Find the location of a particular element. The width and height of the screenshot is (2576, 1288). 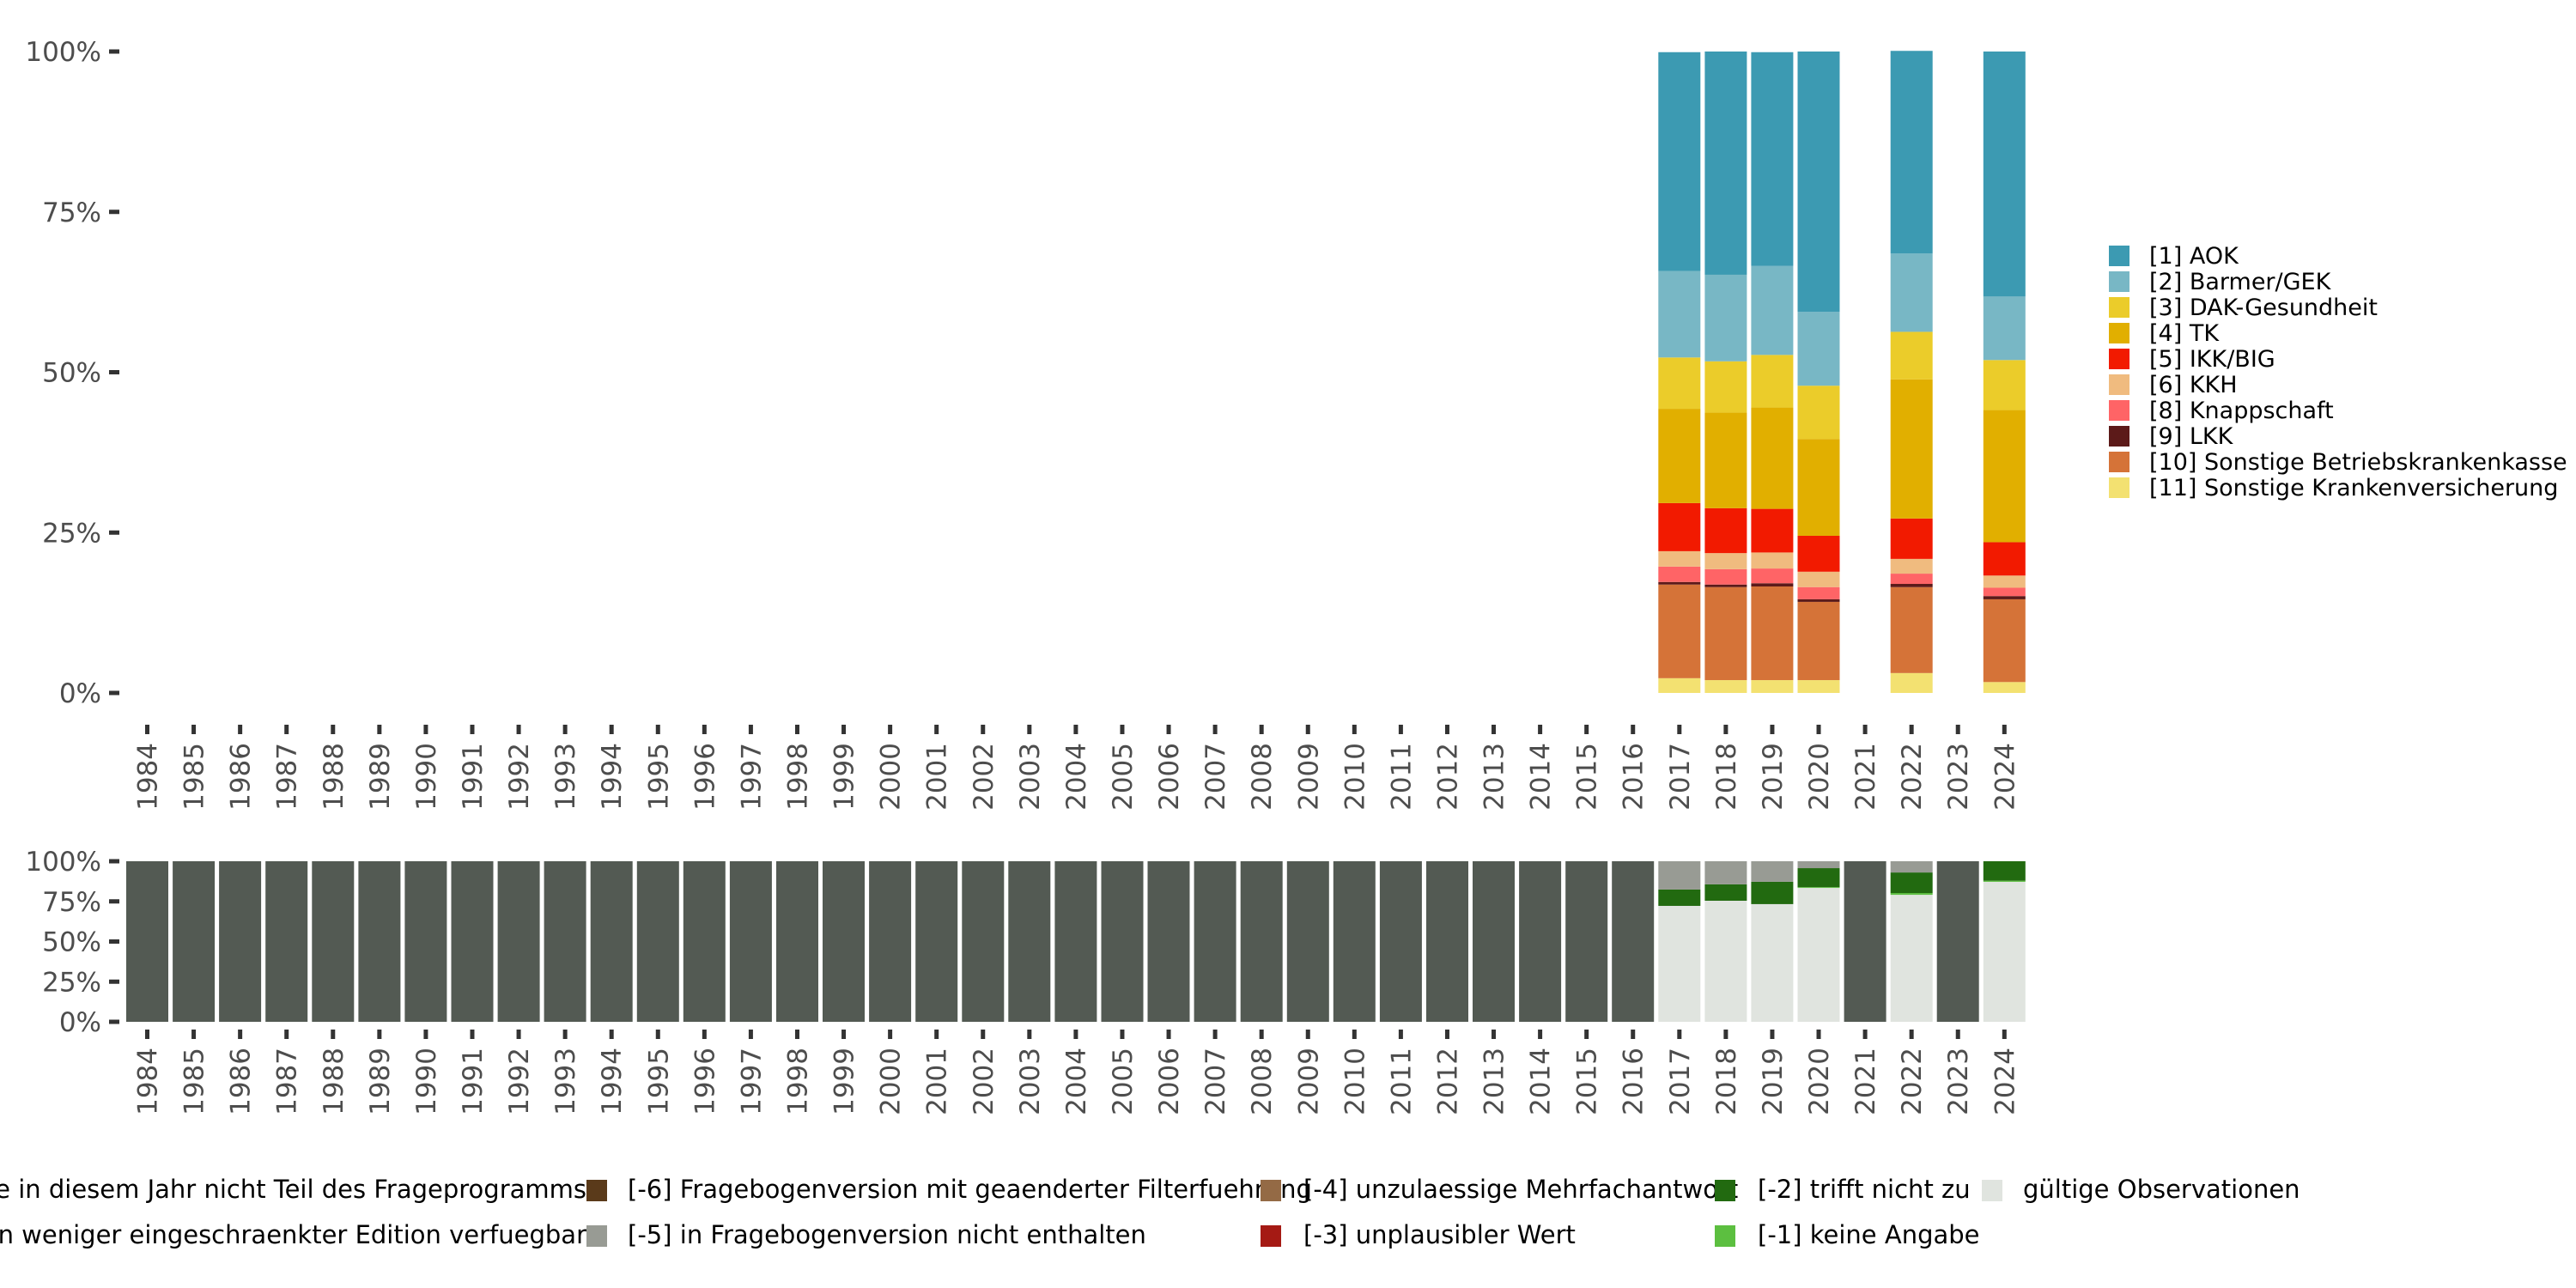

x-tick-label: 2005 is located at coordinates (1123, 777).